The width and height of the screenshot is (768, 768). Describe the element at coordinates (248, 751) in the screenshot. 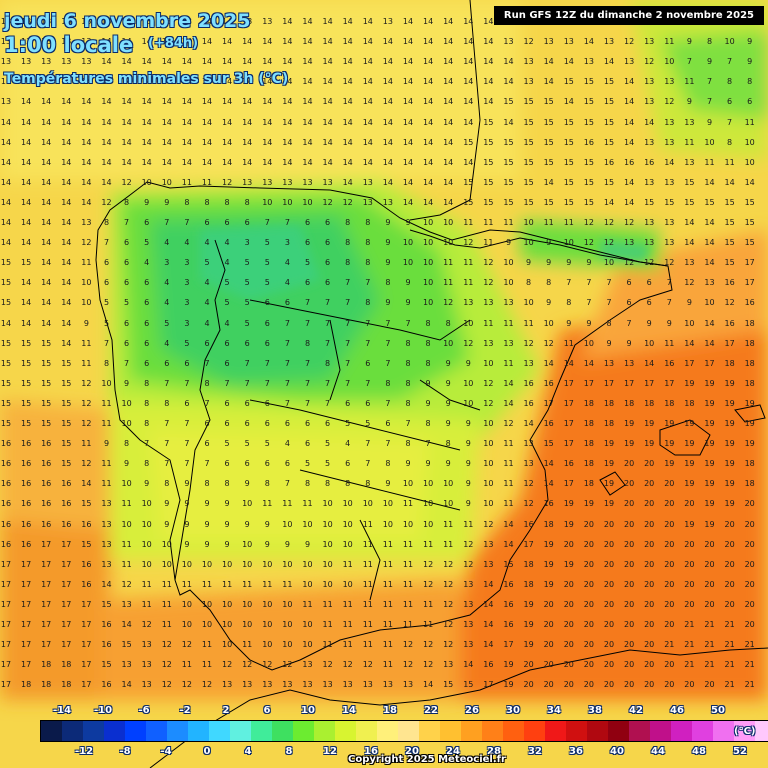

I see `legend-label-bottom: 4` at that location.